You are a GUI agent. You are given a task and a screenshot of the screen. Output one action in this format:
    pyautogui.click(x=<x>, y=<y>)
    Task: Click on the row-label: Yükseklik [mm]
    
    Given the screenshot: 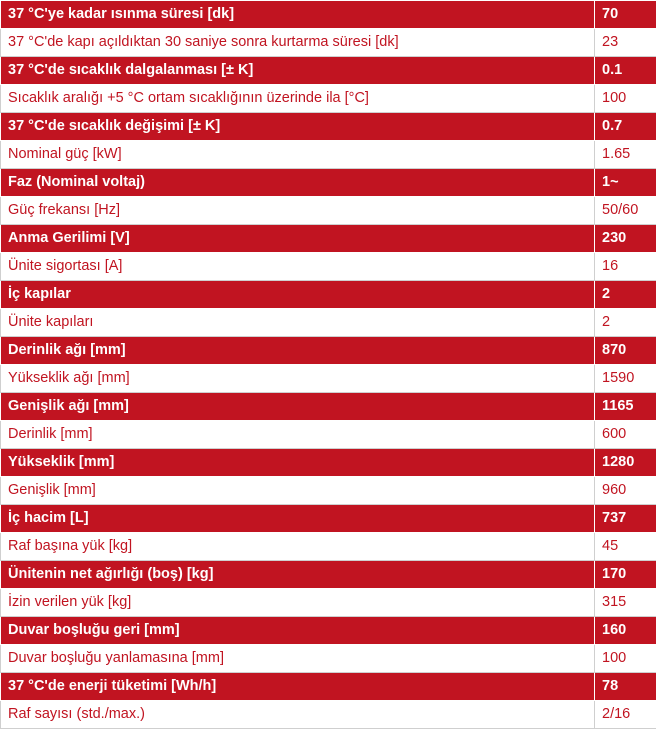 What is the action you would take?
    pyautogui.click(x=297, y=462)
    